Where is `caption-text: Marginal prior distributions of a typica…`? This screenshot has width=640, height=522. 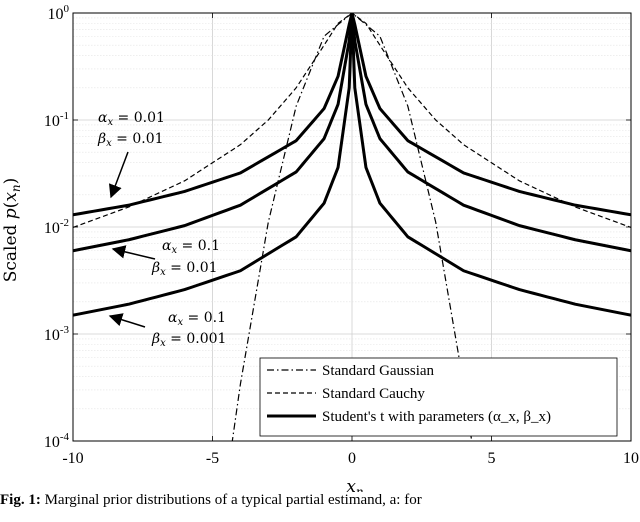 caption-text: Marginal prior distributions of a typica… is located at coordinates (233, 500).